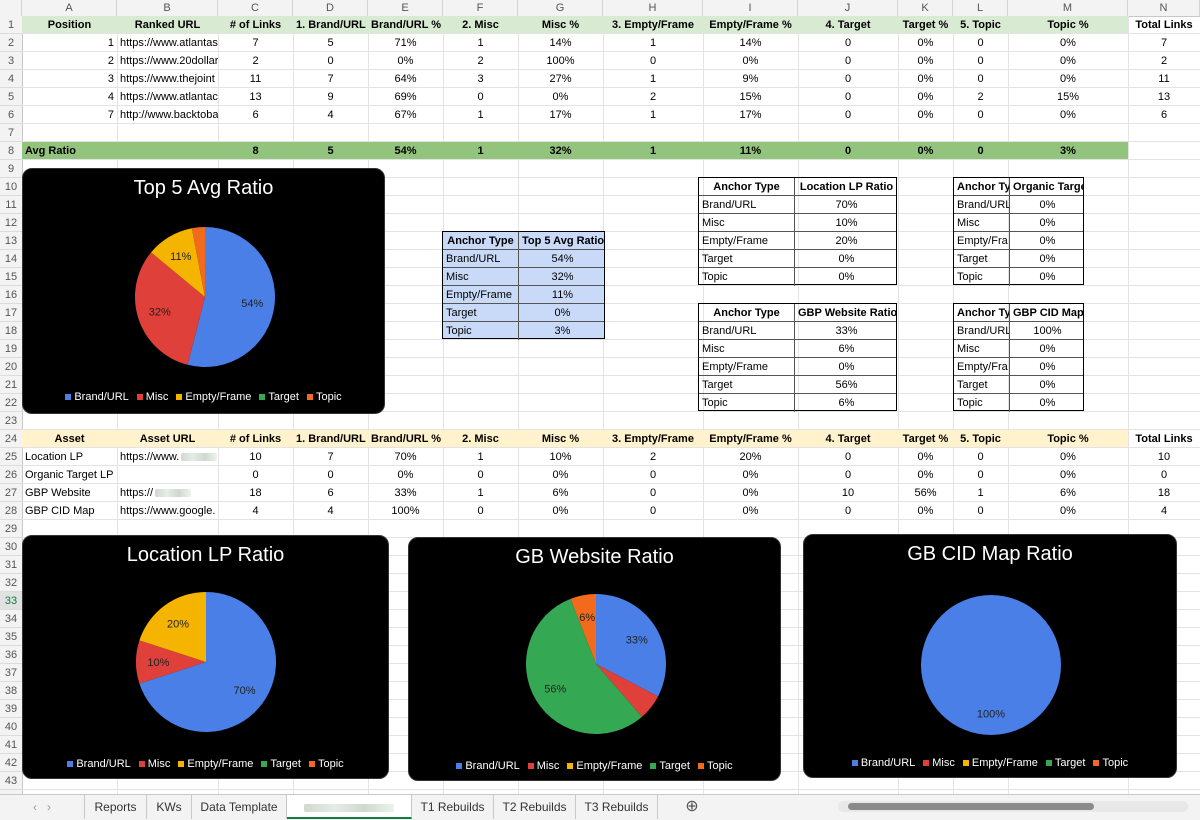 This screenshot has height=820, width=1200. Describe the element at coordinates (167, 8) in the screenshot. I see `col-header-b: B` at that location.